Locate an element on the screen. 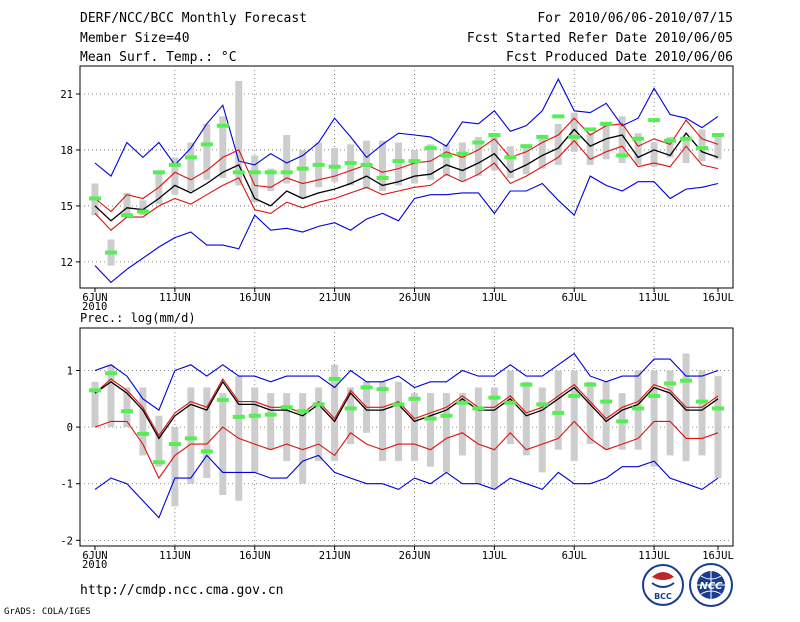 This screenshot has width=800, height=622. precip-xtick-label-1: 11JUN is located at coordinates (175, 556).